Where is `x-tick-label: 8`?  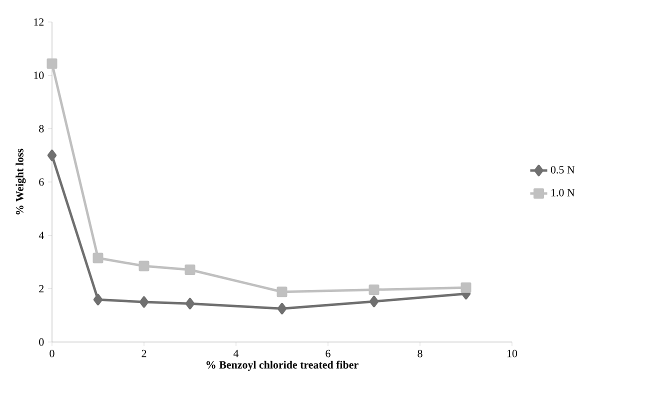 x-tick-label: 8 is located at coordinates (420, 354).